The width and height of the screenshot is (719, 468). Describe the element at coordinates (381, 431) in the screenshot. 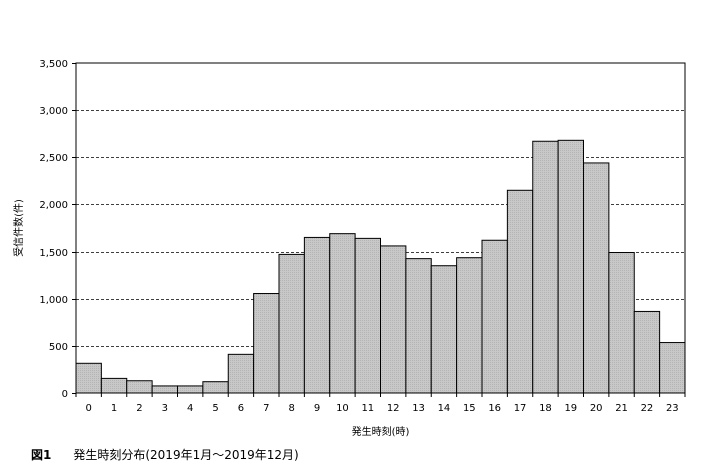

I see `x-axis-label: 発生時刻(時)` at that location.